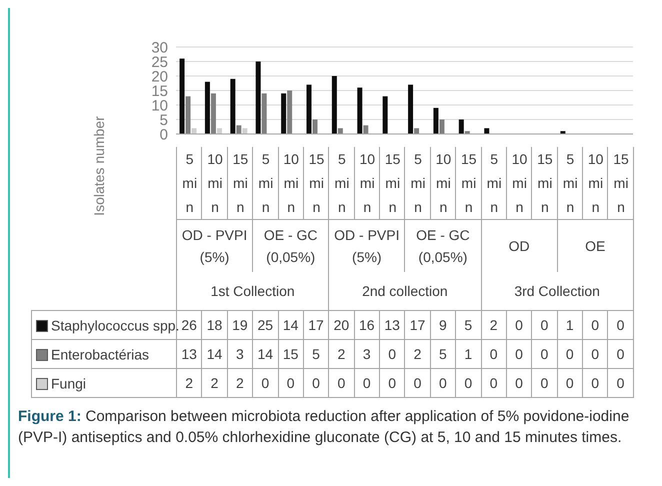  I want to click on text: Figure 1: Comparison between microbiota reduction after application of 5% povidone-iodine (PVP-I) antiseptics and 0.05% chlorhexidine gluconate (CG) at 5, 10 and 15 minutes times., so click(324, 427).